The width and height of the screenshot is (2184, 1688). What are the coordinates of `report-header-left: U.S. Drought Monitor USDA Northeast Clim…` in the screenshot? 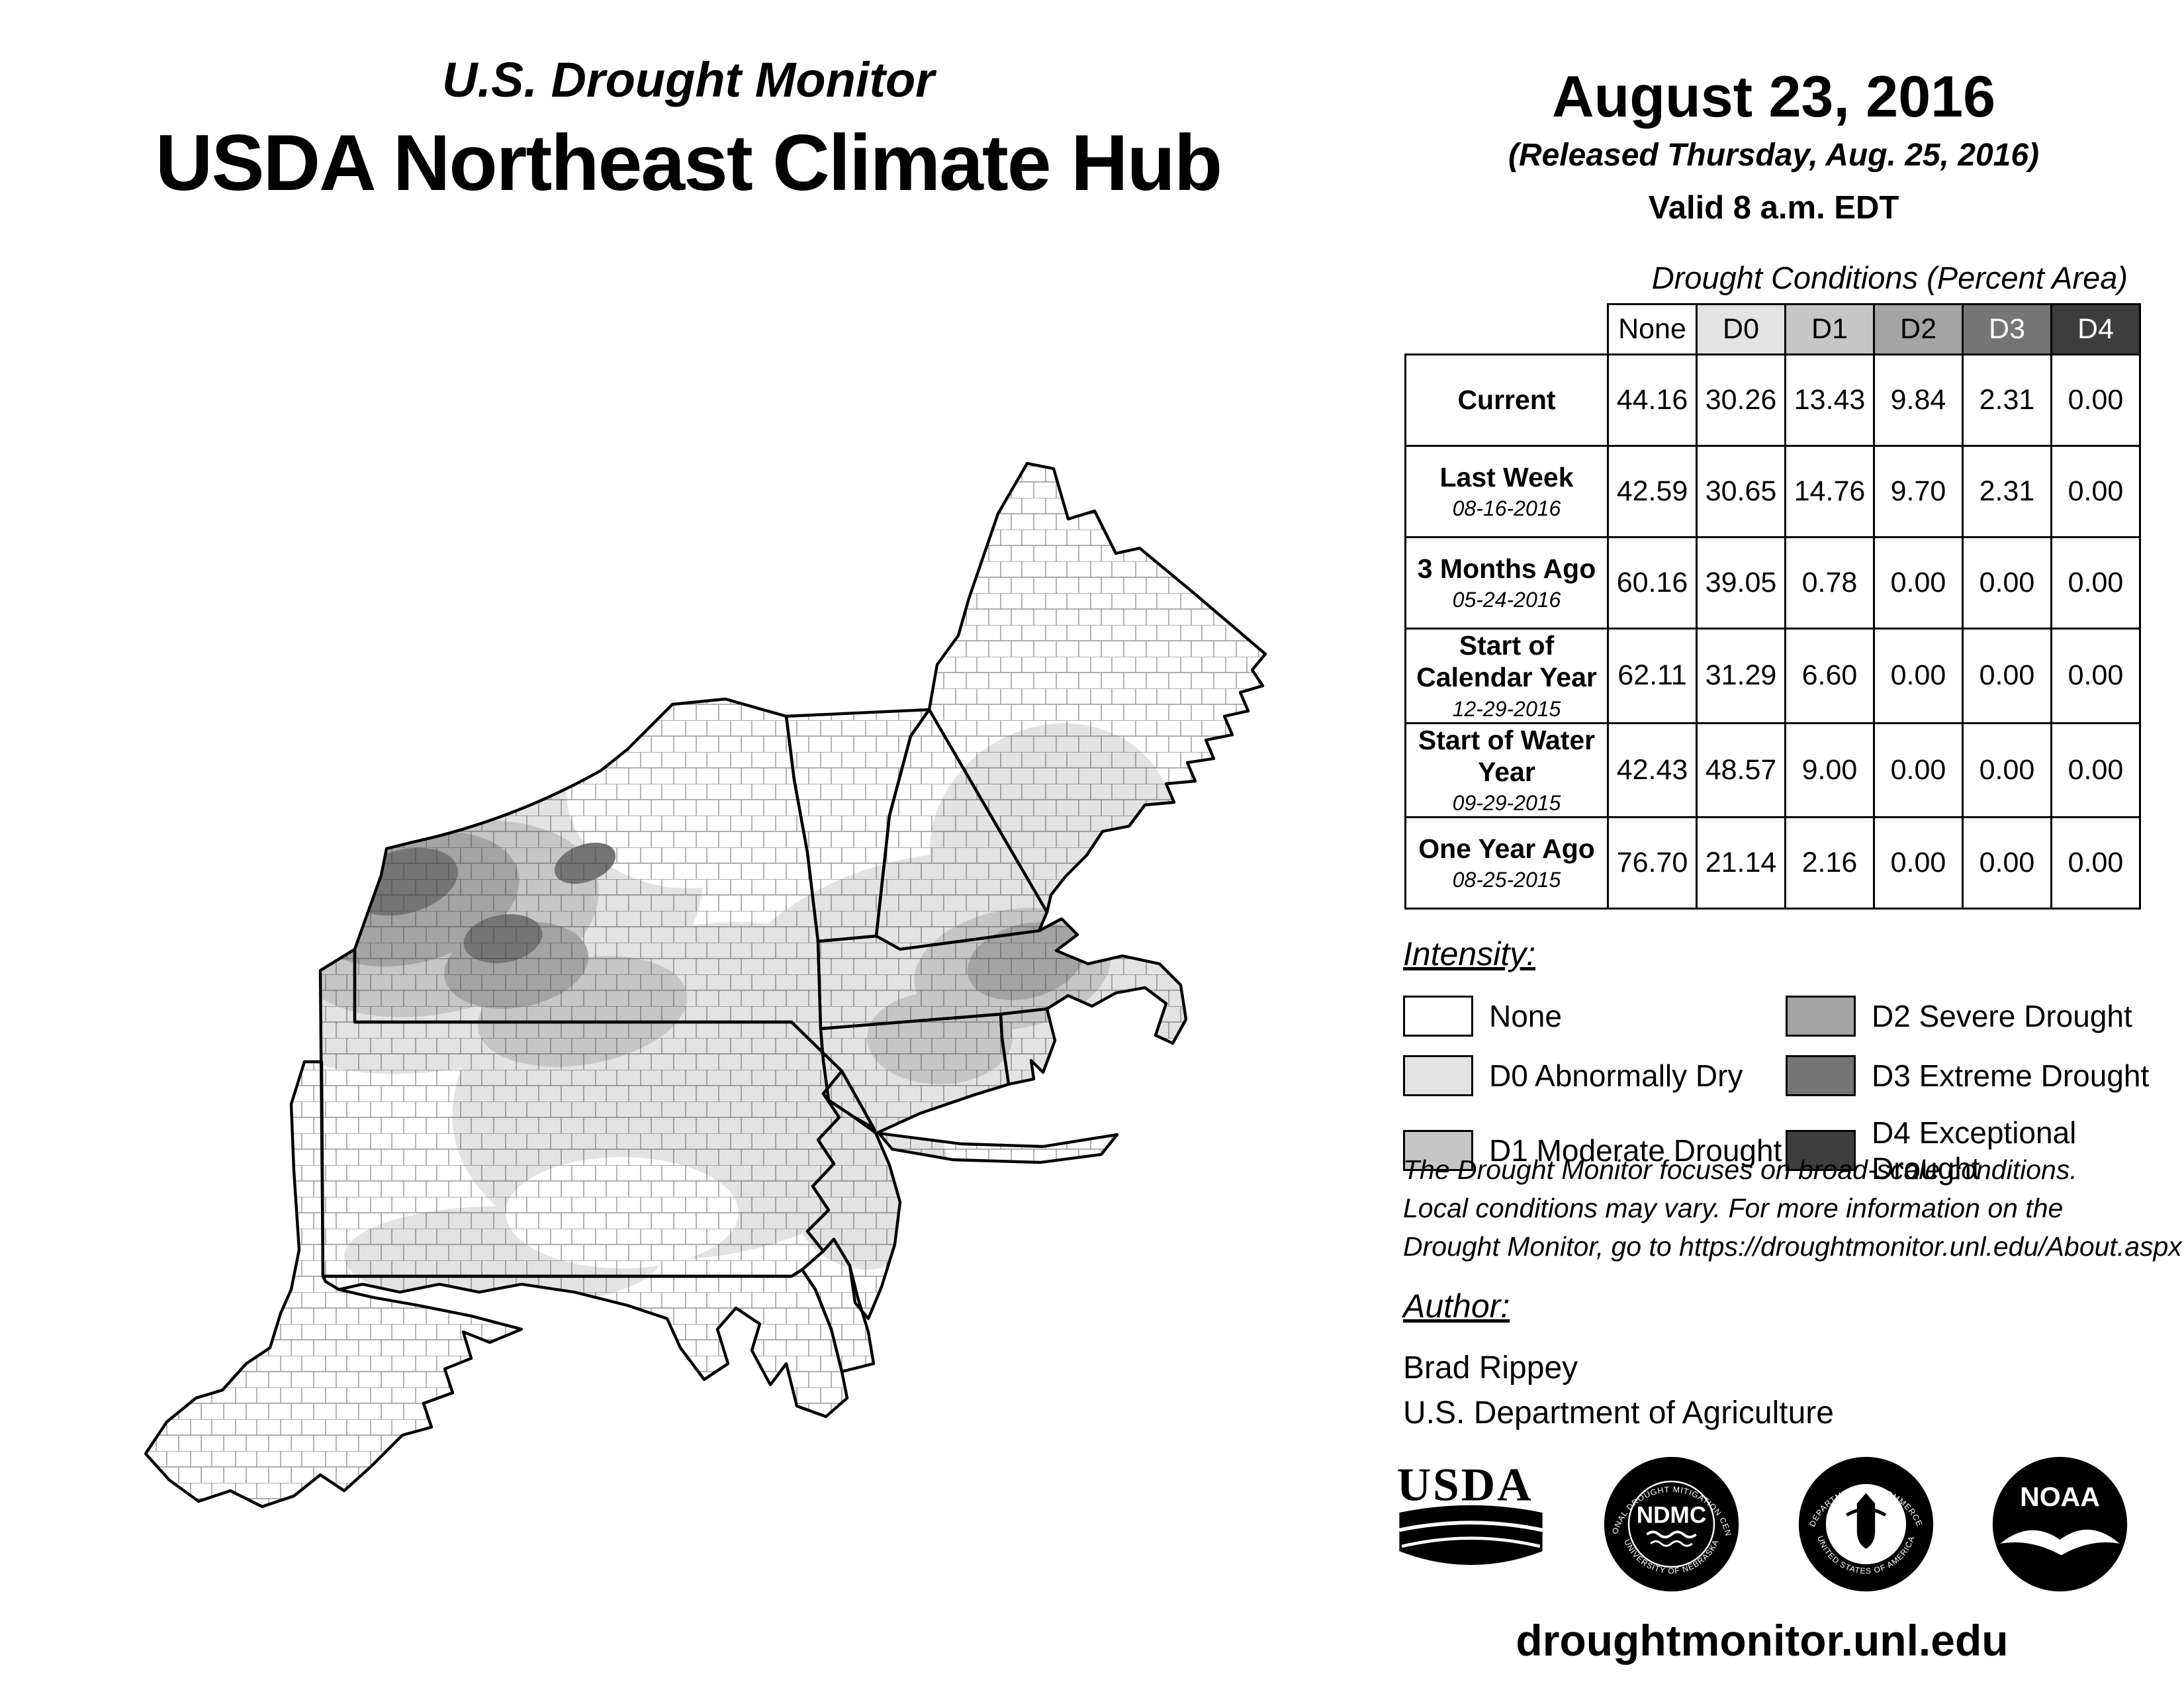 It's located at (688, 130).